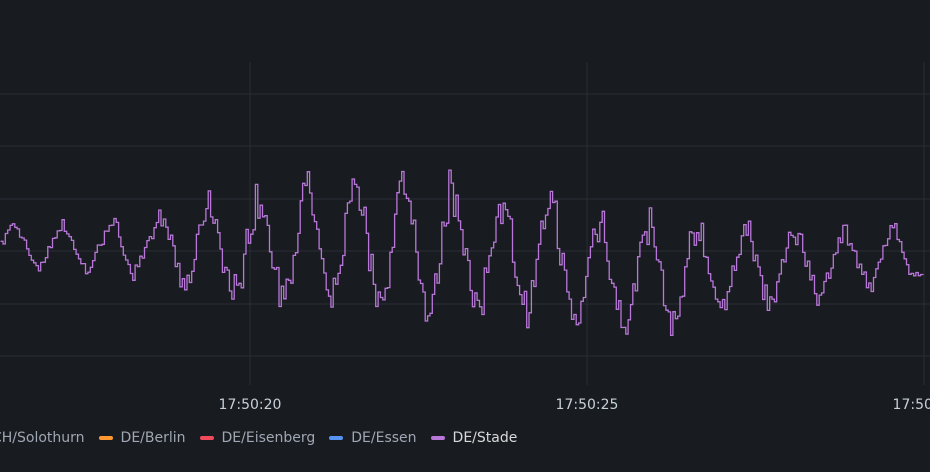  I want to click on x-tick-label: 17:50:25, so click(587, 405).